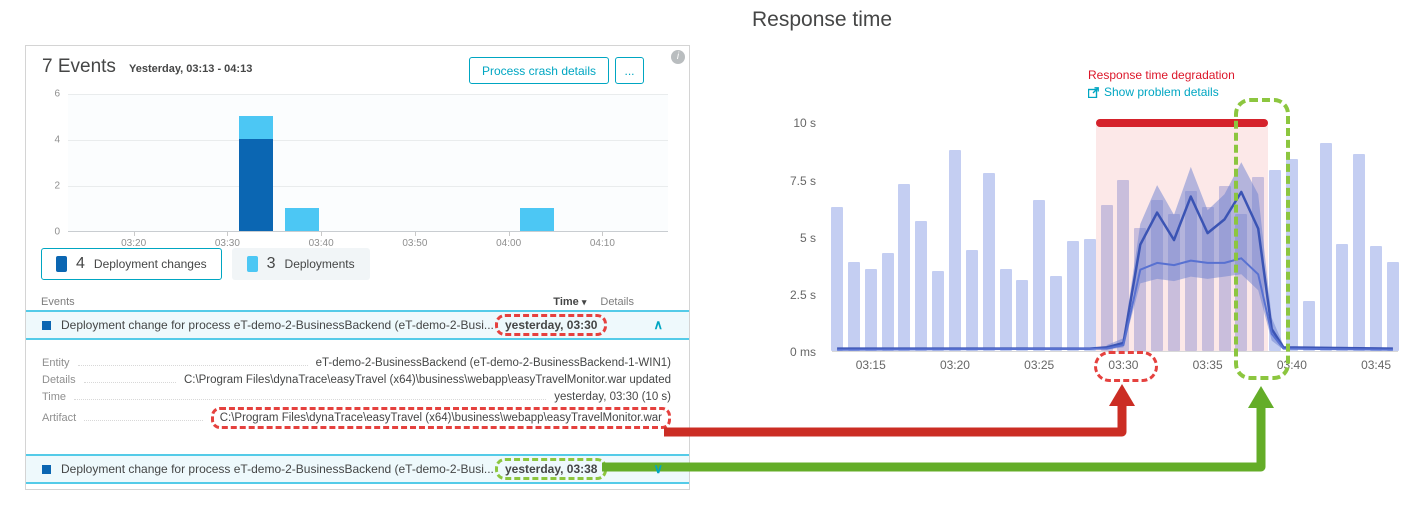  Describe the element at coordinates (255, 185) in the screenshot. I see `event-bar-deployment-changes` at that location.